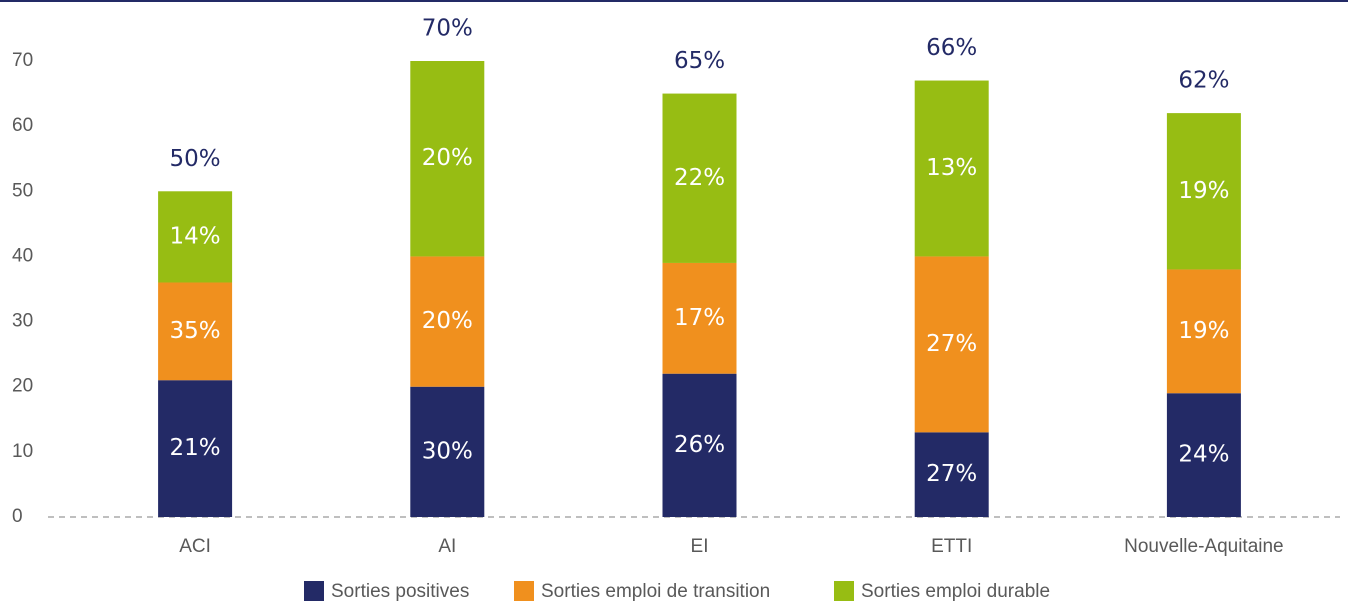  What do you see at coordinates (22, 60) in the screenshot?
I see `y-tick-label: 70` at bounding box center [22, 60].